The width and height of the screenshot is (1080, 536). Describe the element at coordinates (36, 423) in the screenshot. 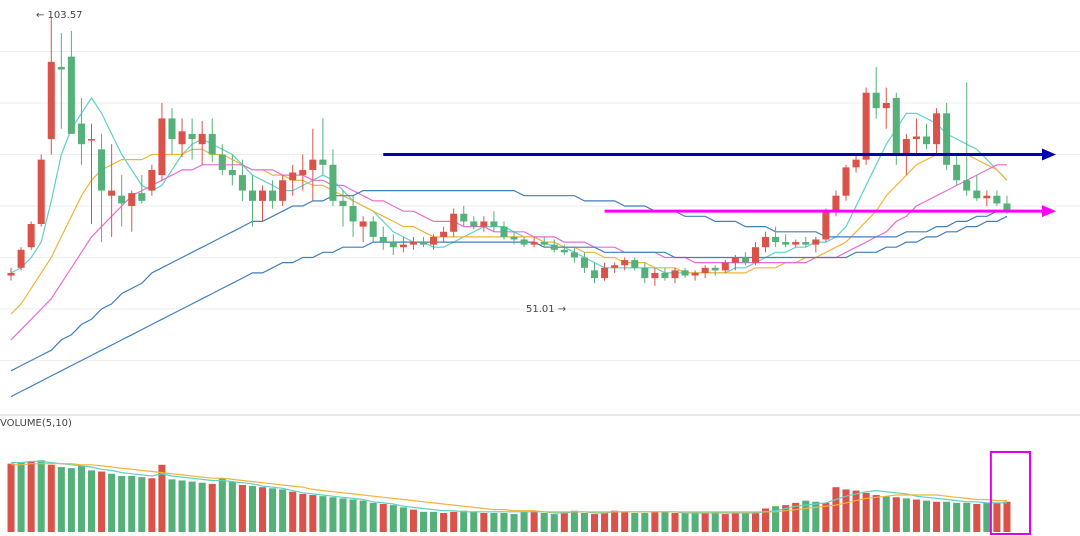

I see `volume-indicator-label: VOLUME(5,10)` at that location.